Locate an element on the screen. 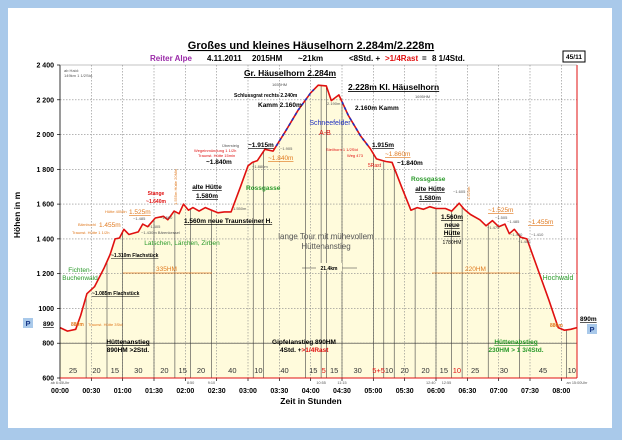 This screenshot has width=622, height=440. subtitle-time: <8Std. + is located at coordinates (364, 58).